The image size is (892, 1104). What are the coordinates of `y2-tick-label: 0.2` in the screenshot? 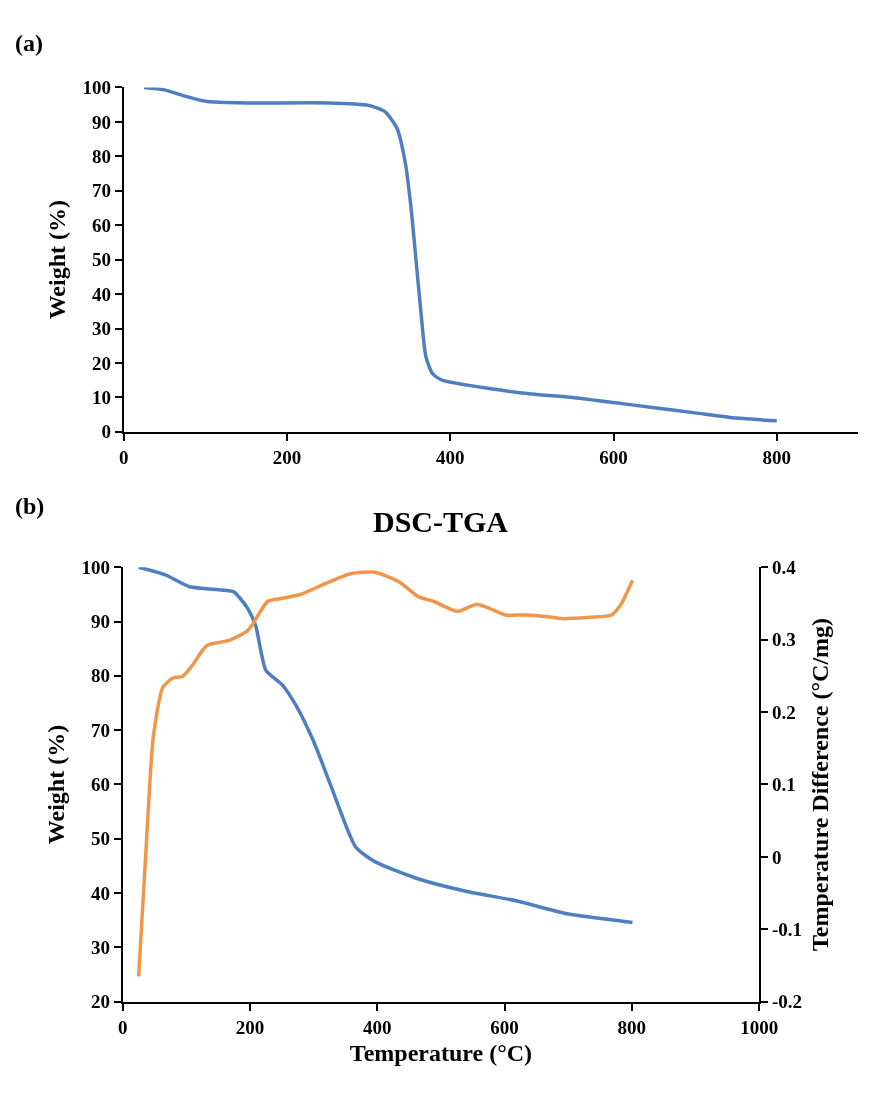 It's located at (783, 712).